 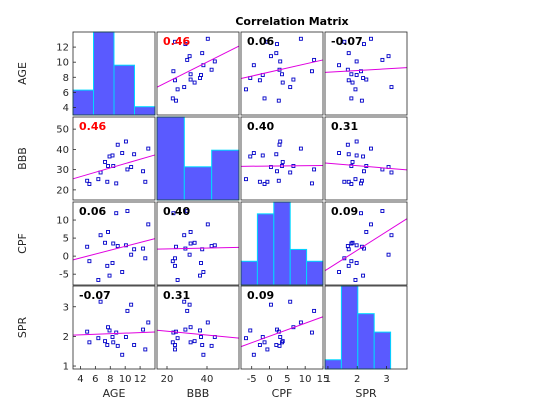 I want to click on y-tick-label: 50, so click(x=62, y=130).